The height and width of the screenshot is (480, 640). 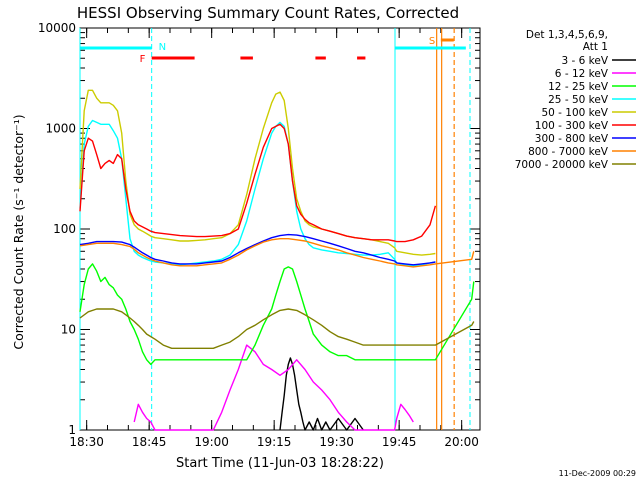 I want to click on series-line-7000-20000-kev, so click(x=277, y=328).